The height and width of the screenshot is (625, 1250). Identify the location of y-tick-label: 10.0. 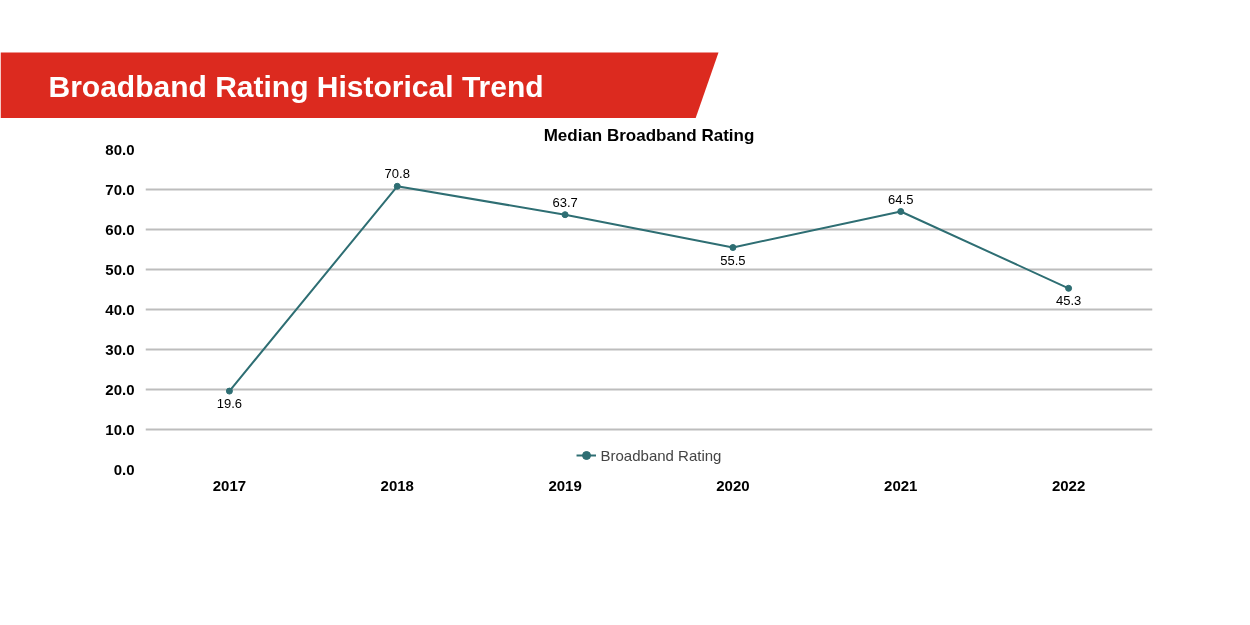
(120, 429).